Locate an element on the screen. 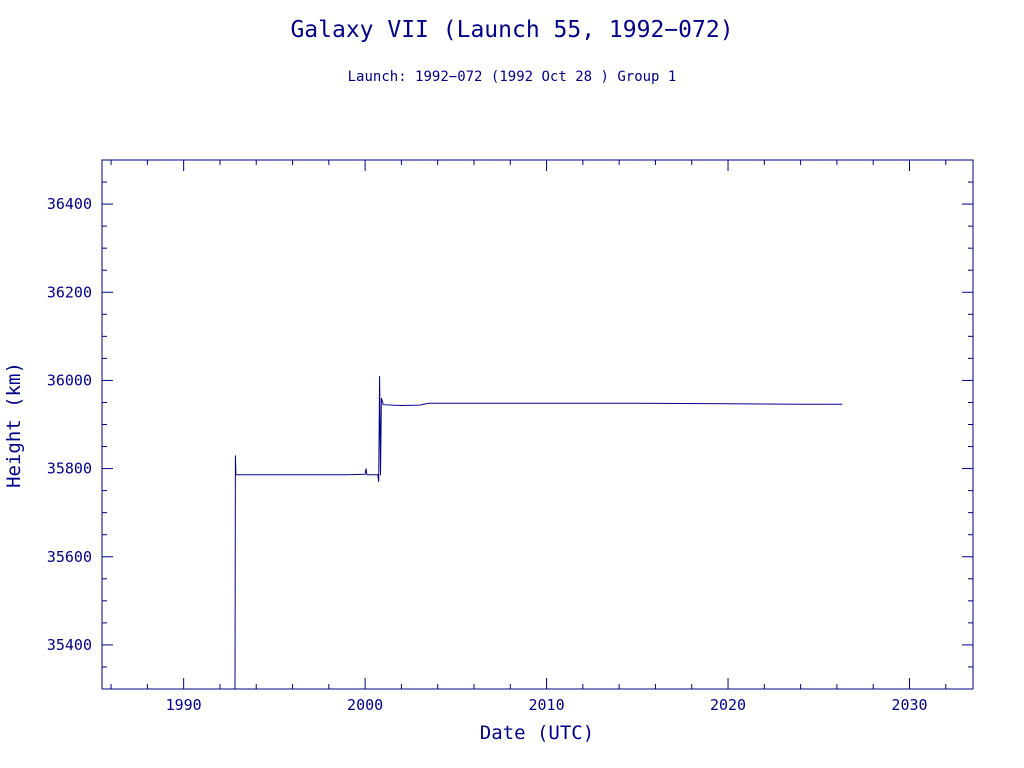 Image resolution: width=1024 pixels, height=768 pixels. y-tick-label: 35600 is located at coordinates (69, 557).